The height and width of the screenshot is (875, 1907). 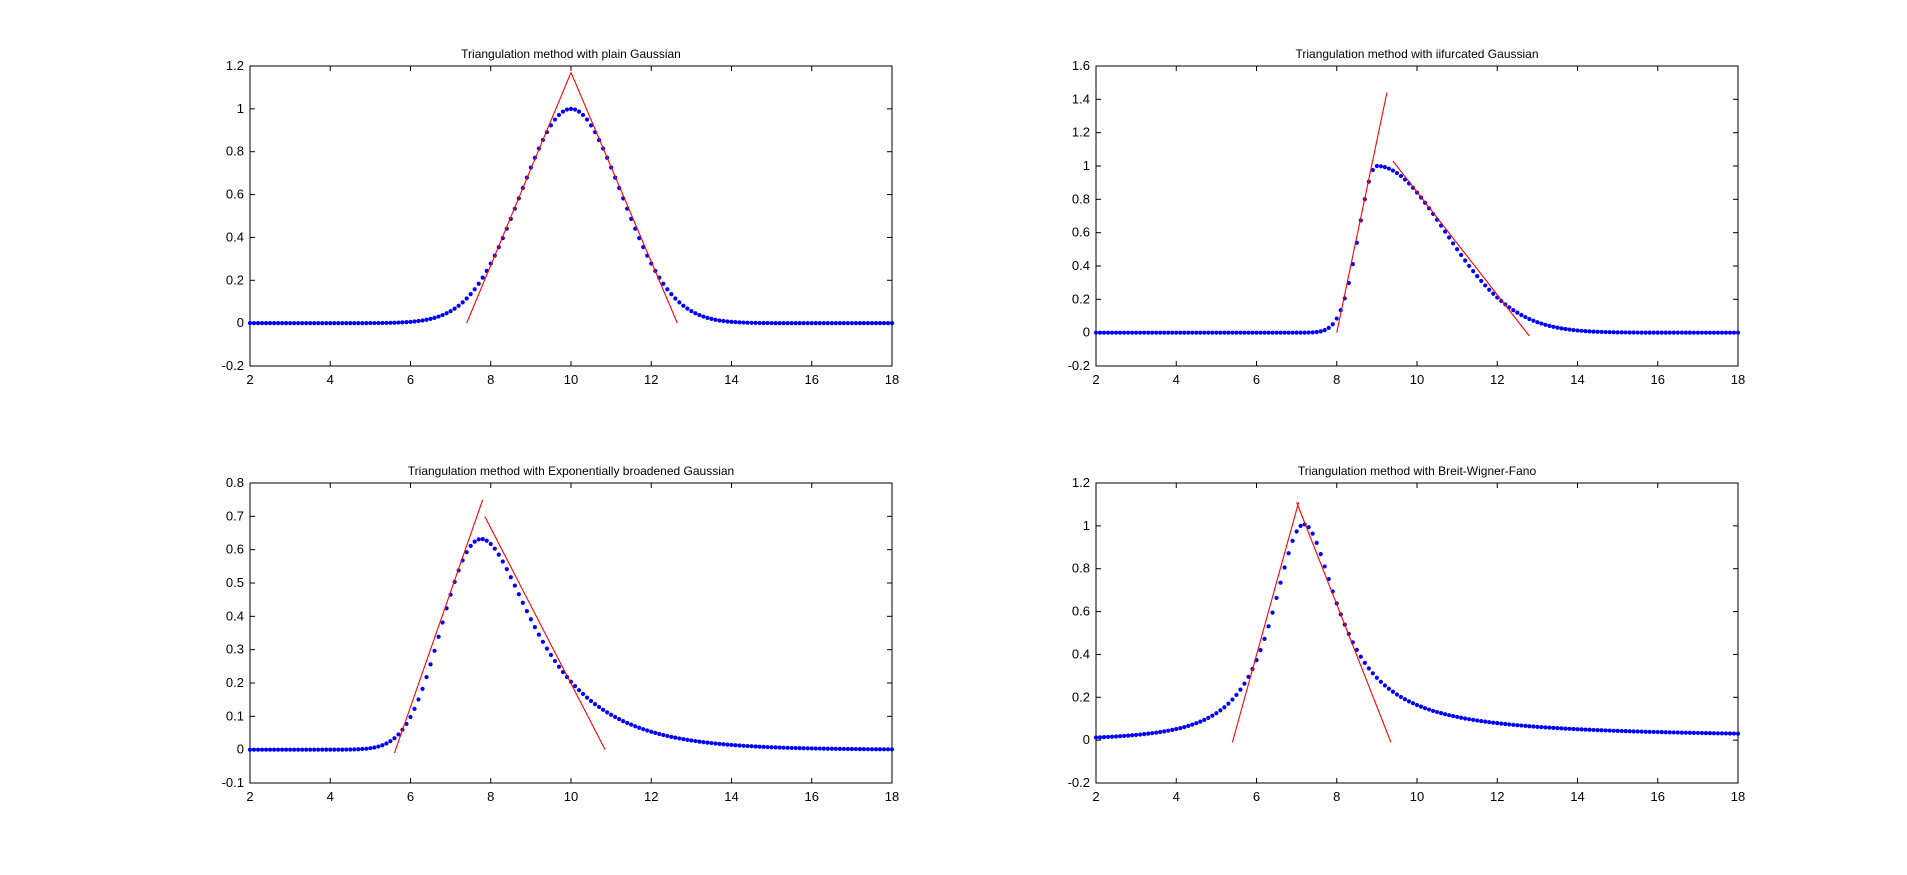 I want to click on x-tick-label: 14, so click(x=1577, y=379).